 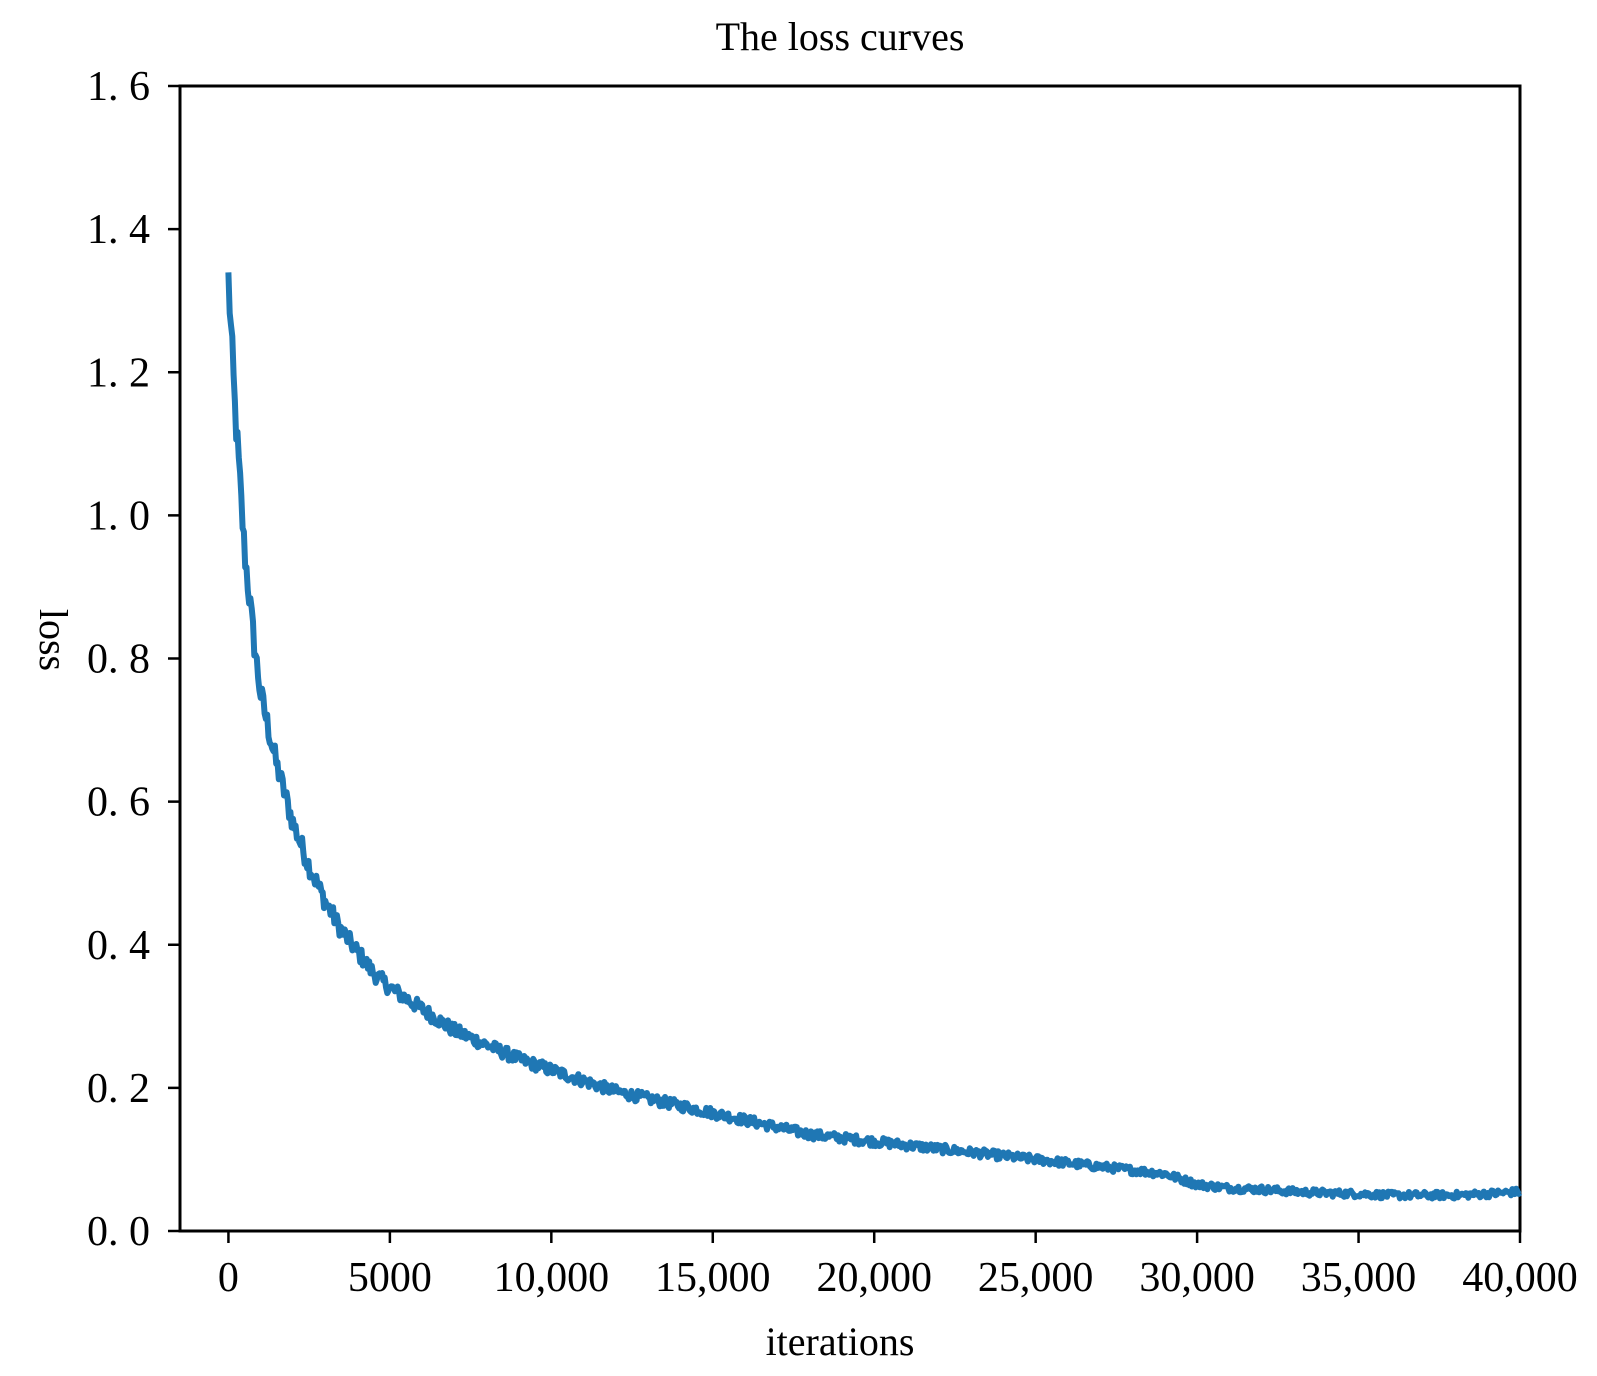 I want to click on x-tick-label: 40,000, so click(x=1520, y=1278).